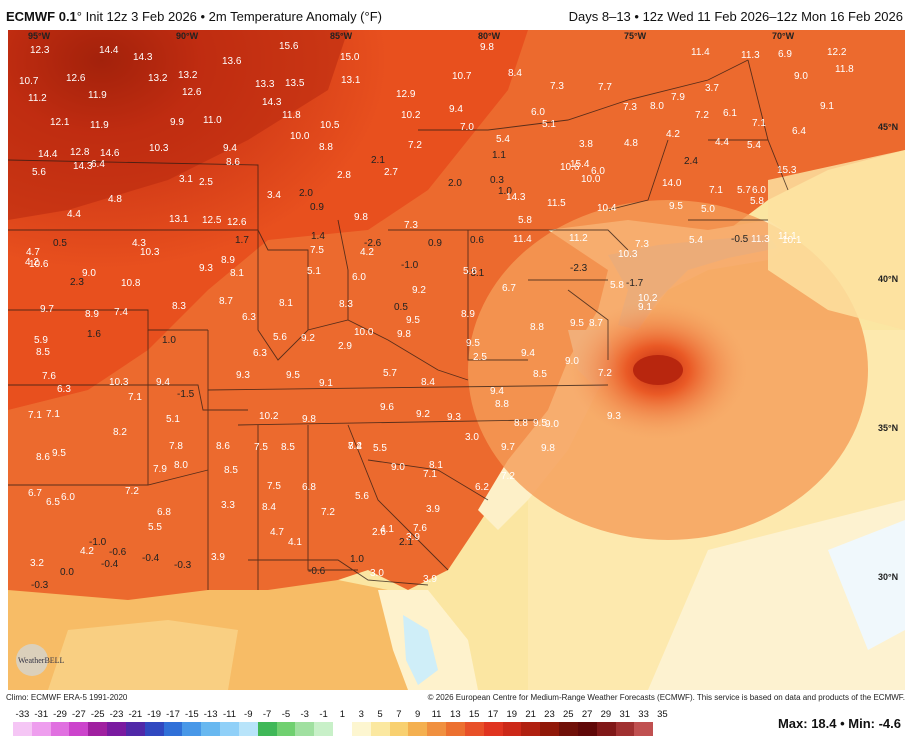  What do you see at coordinates (116, 714) in the screenshot?
I see `scale-tick-label: -23` at bounding box center [116, 714].